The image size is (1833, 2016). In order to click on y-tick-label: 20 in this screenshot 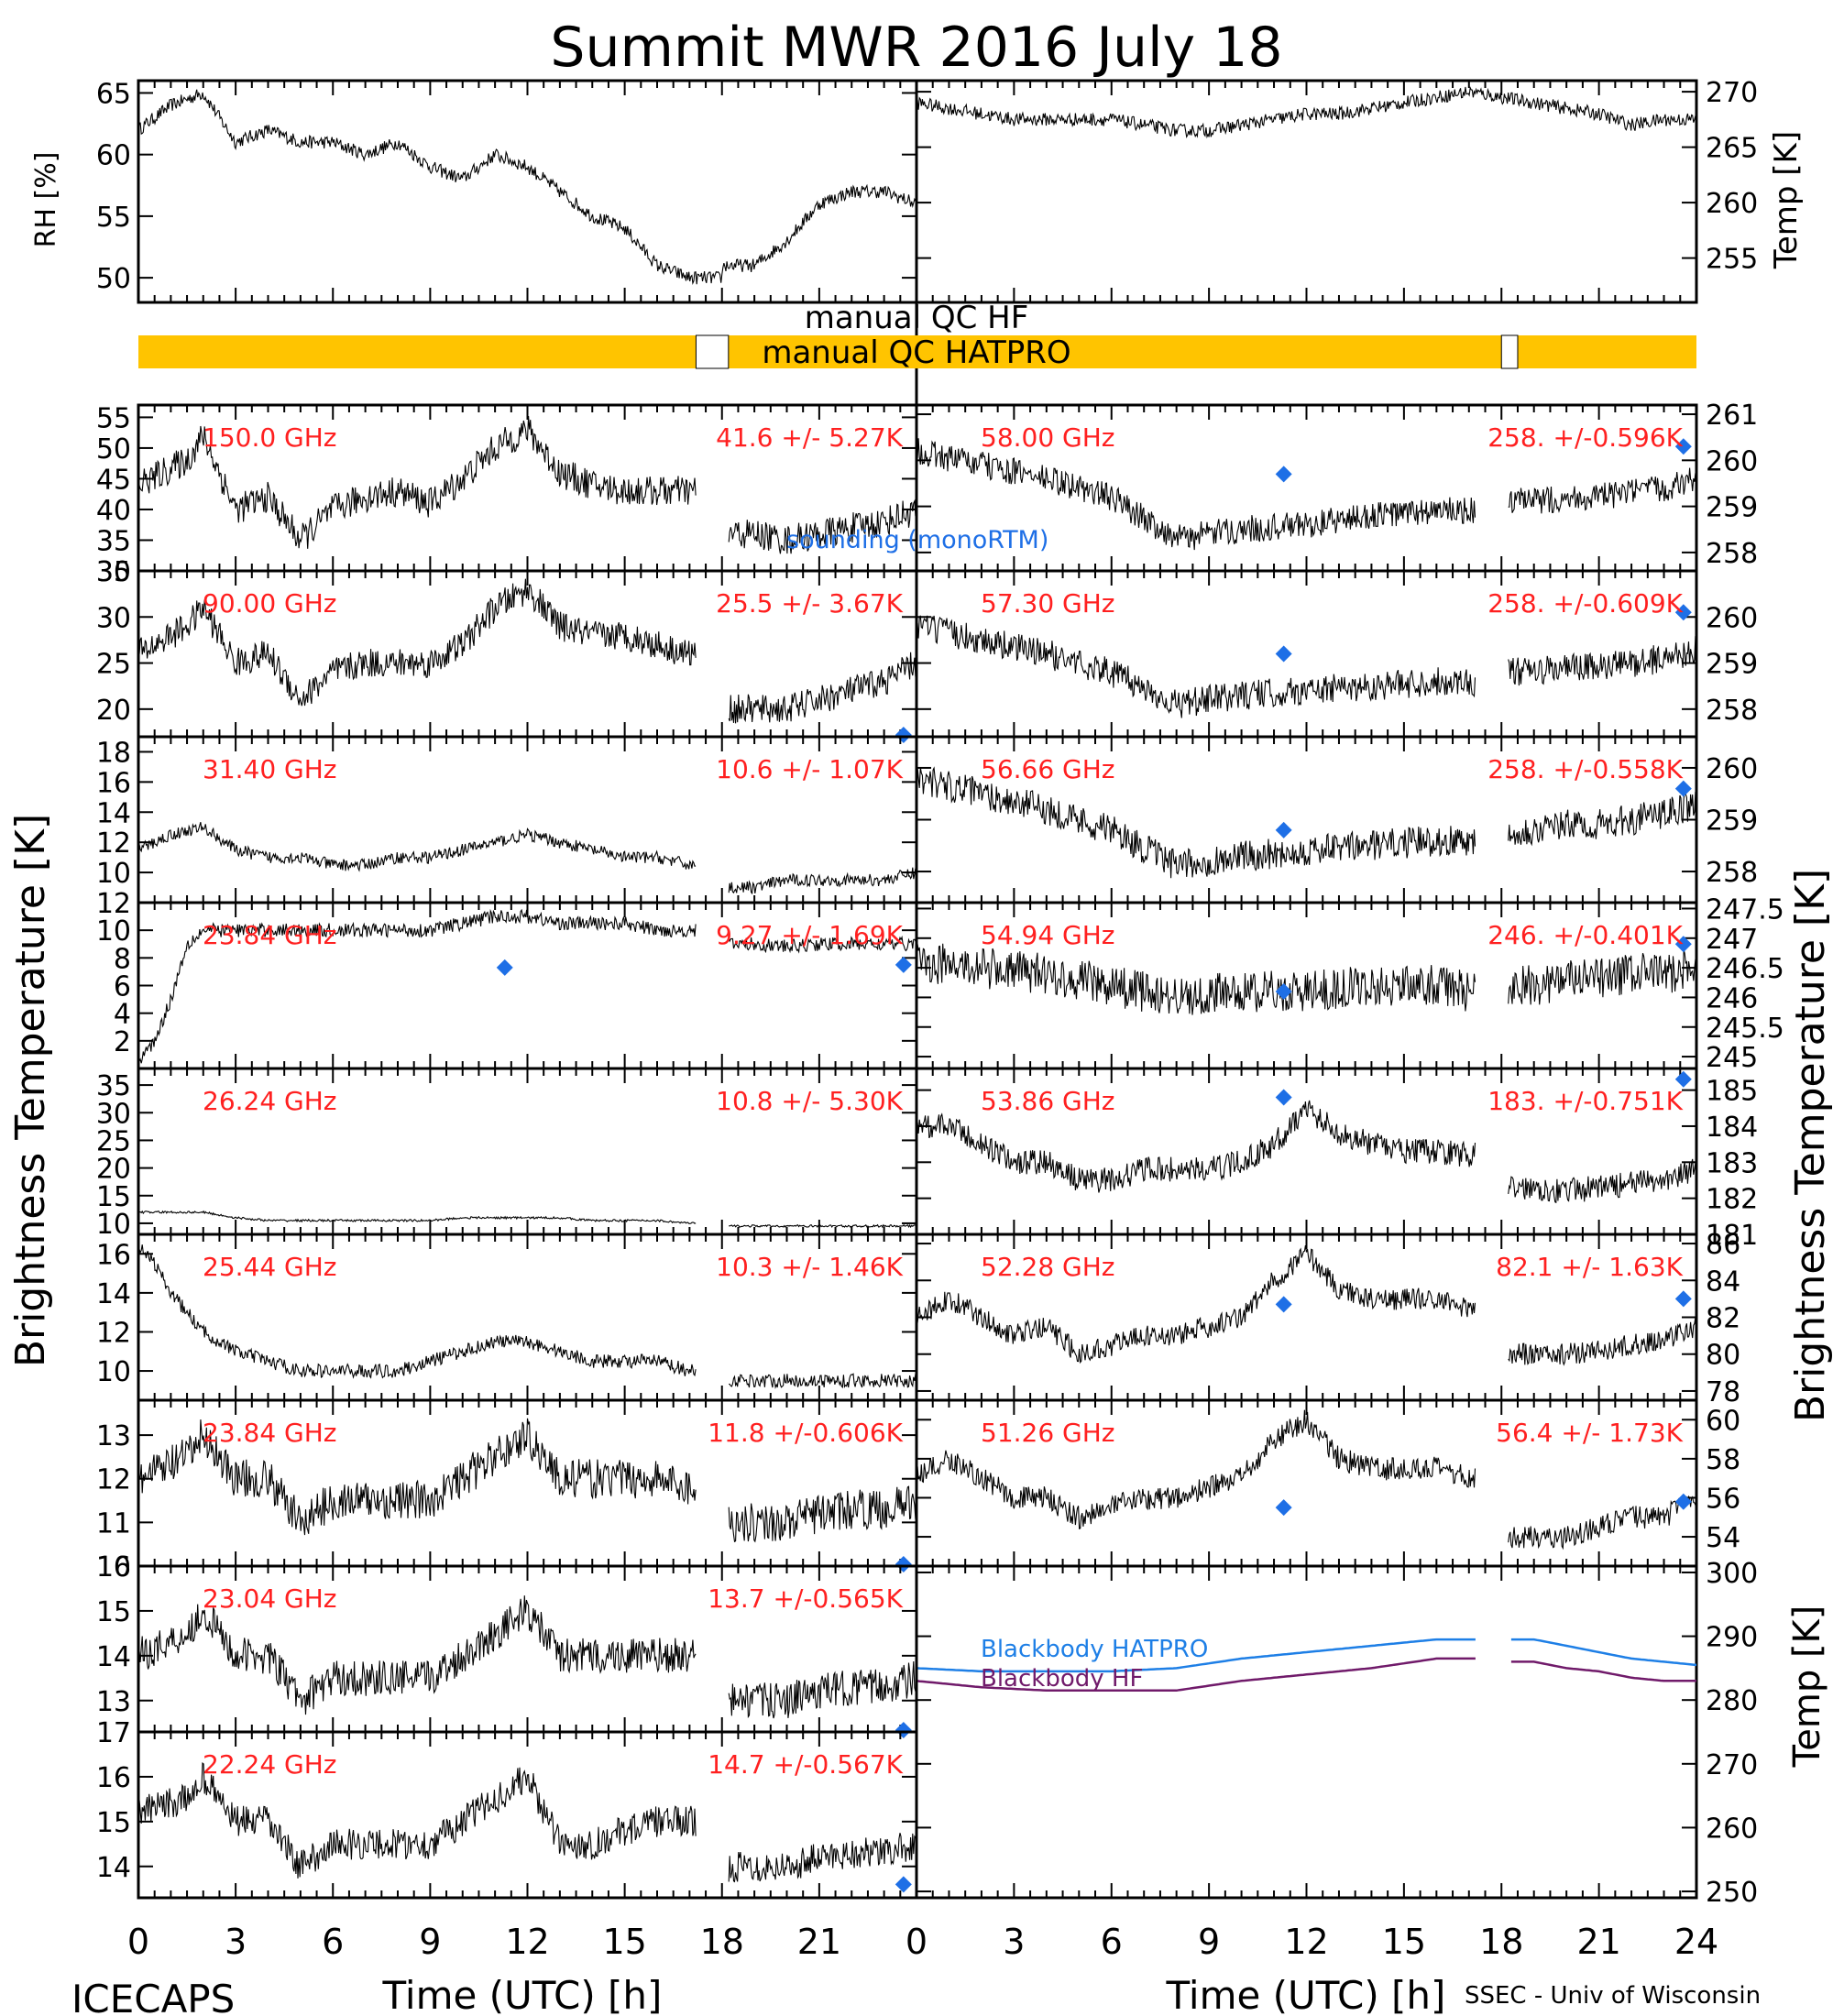, I will do `click(113, 711)`.